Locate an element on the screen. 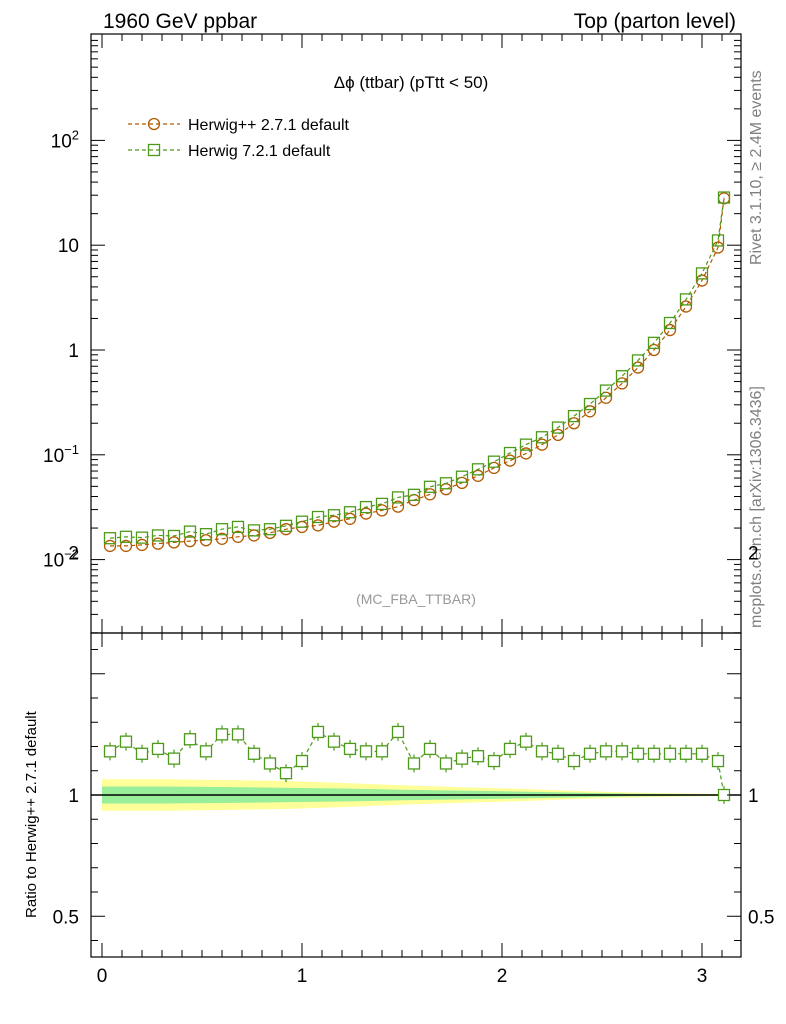  analysis-tag: (MC_FBA_TTBAR) is located at coordinates (416, 599).